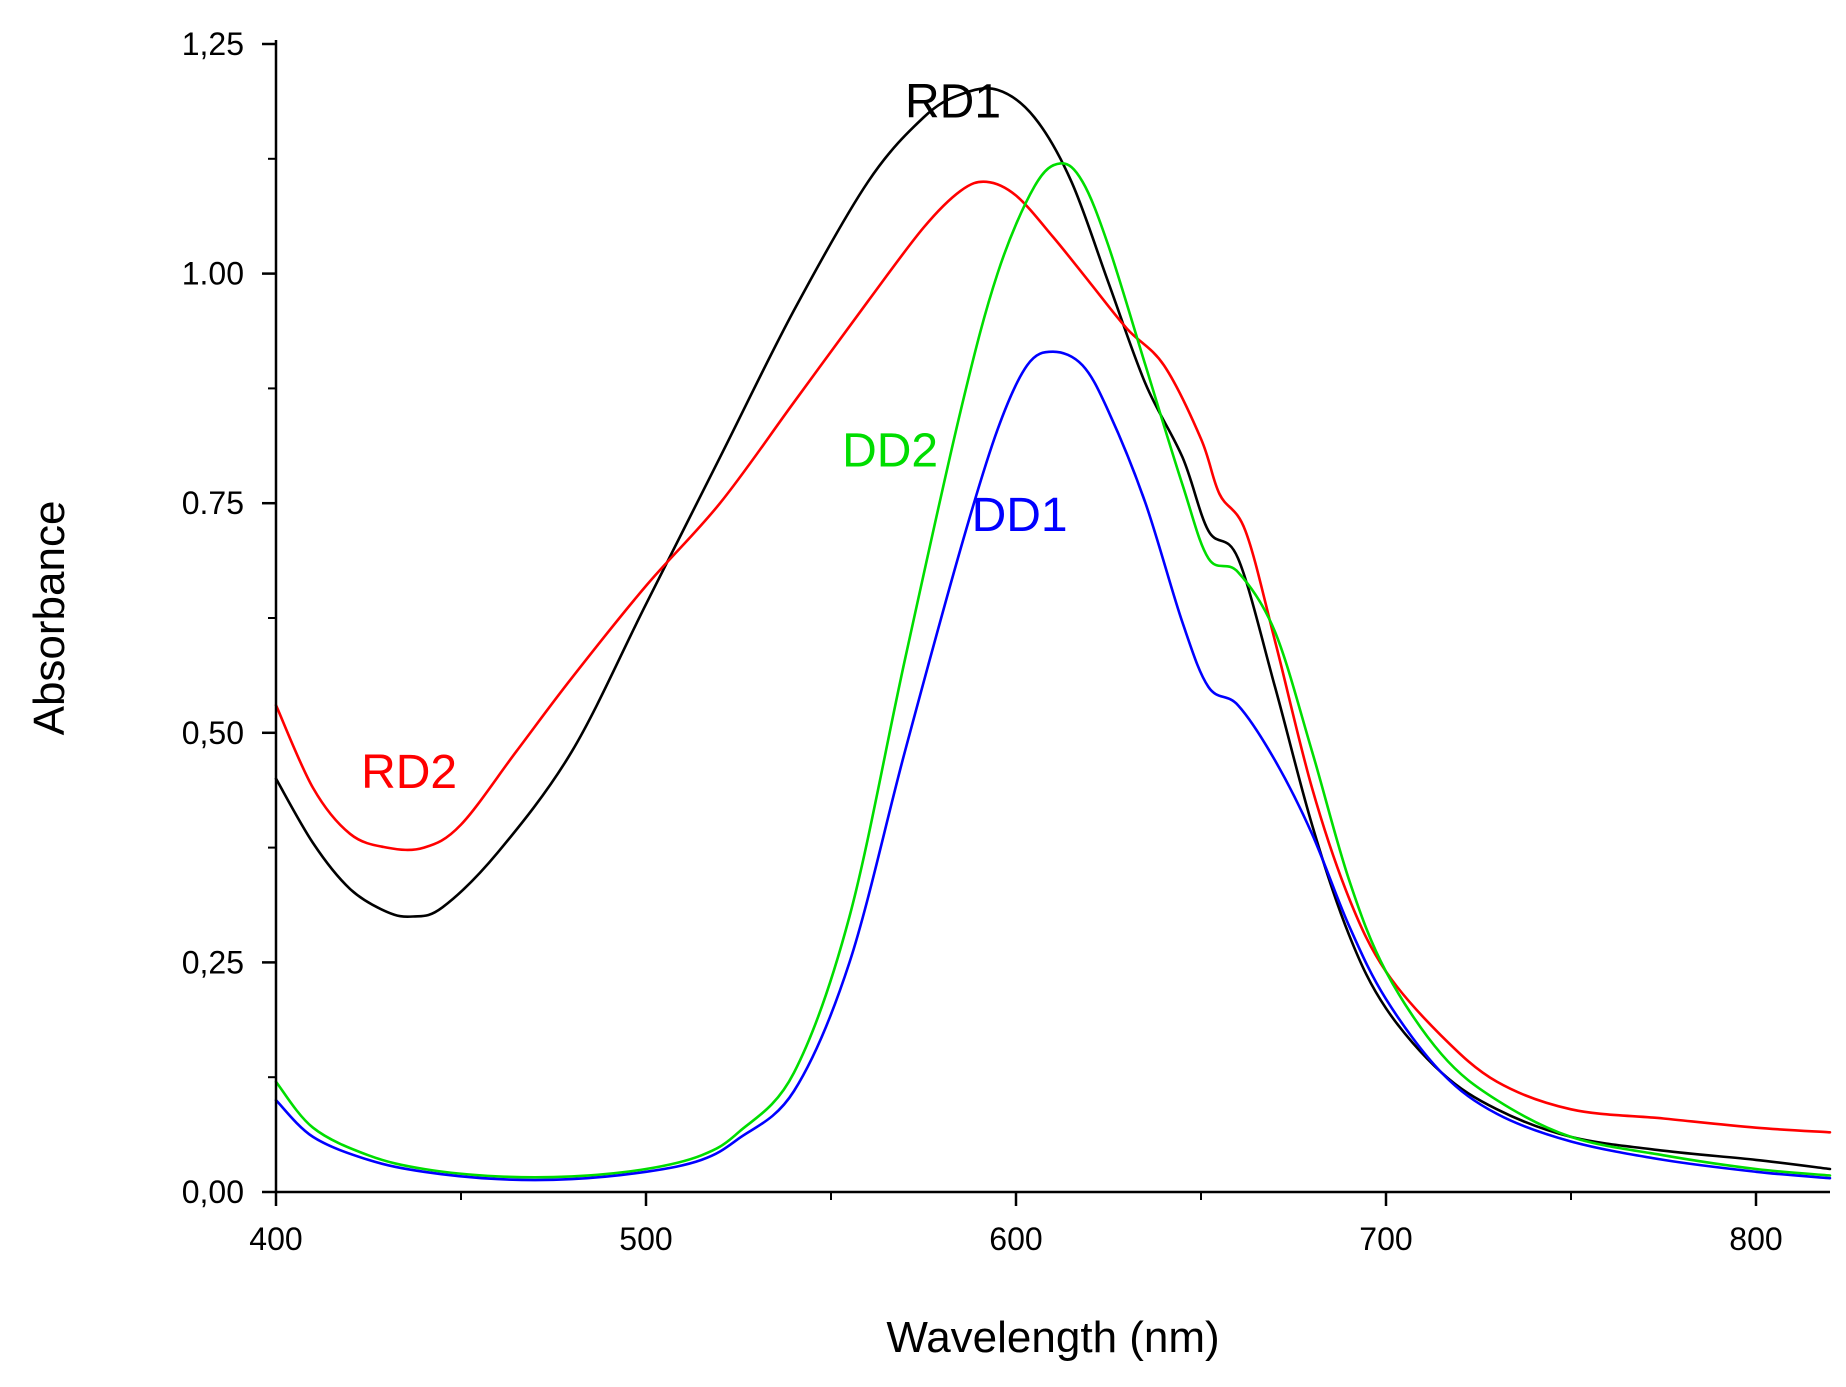 The image size is (1846, 1387). What do you see at coordinates (213, 1192) in the screenshot?
I see `y-tick-label: 0,00` at bounding box center [213, 1192].